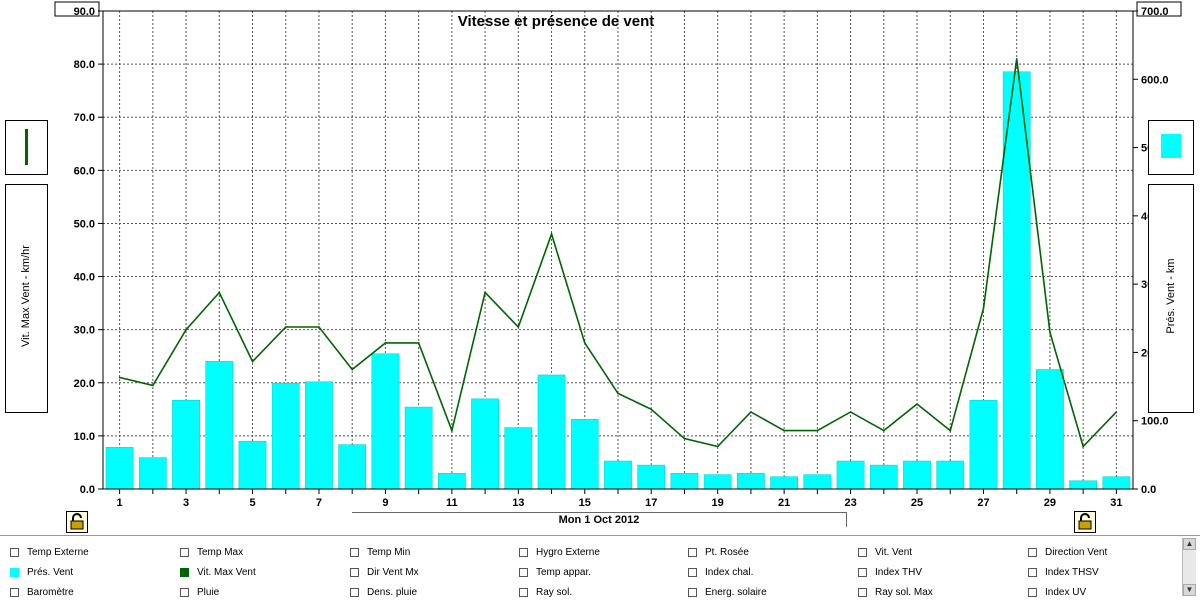 The height and width of the screenshot is (601, 1200). I want to click on left-axis-top-box, so click(77, 9).